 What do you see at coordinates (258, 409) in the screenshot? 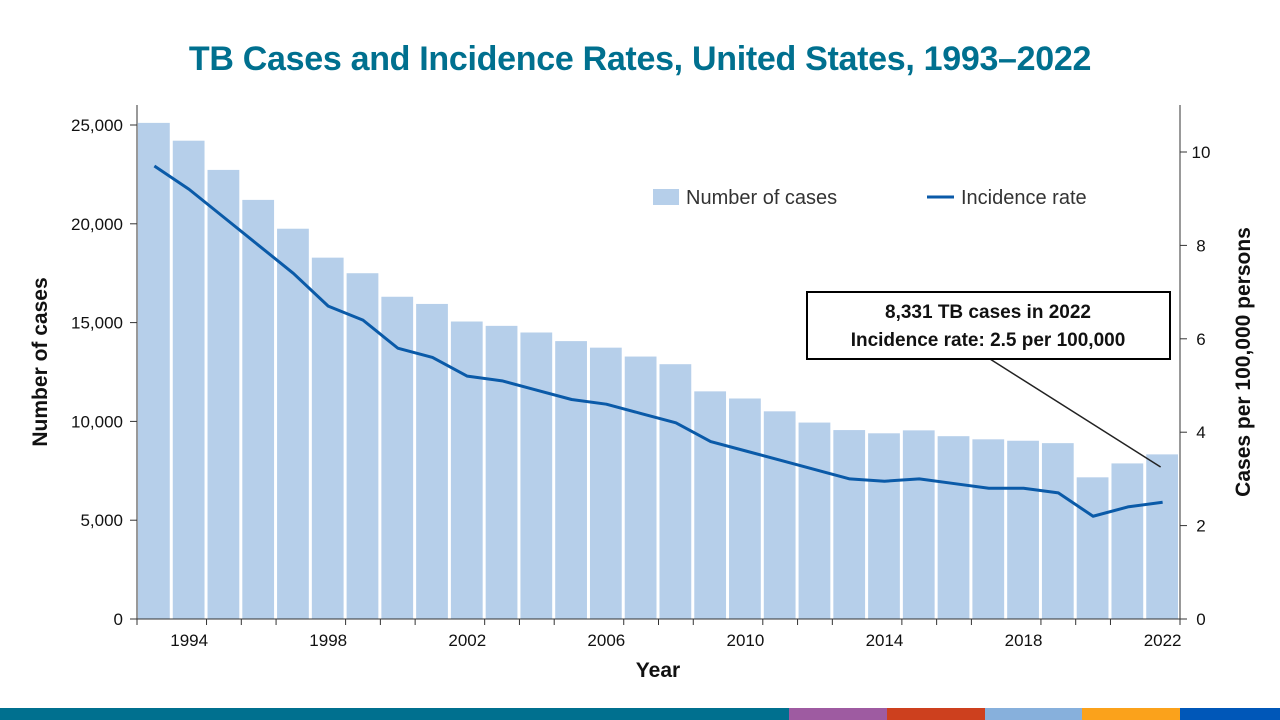
I see `bar-1996` at bounding box center [258, 409].